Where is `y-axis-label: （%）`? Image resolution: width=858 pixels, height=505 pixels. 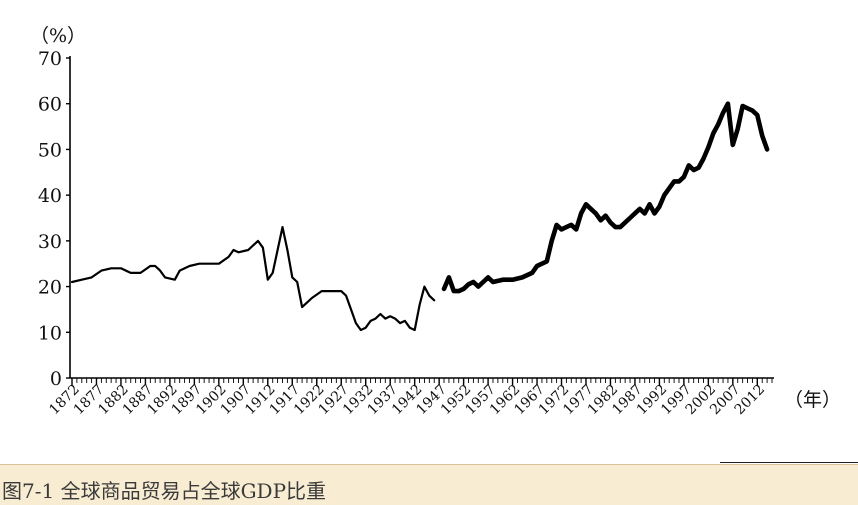
y-axis-label: （%） is located at coordinates (58, 36).